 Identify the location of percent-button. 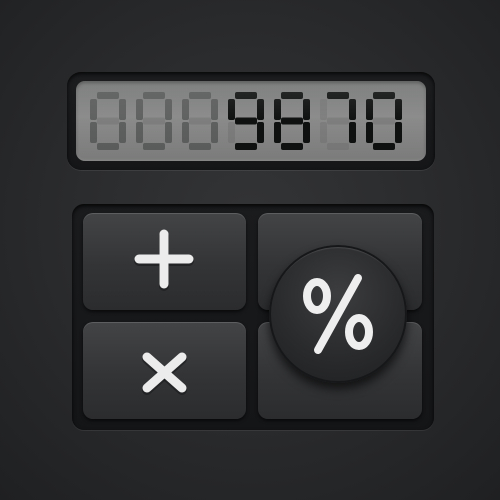
(338, 314).